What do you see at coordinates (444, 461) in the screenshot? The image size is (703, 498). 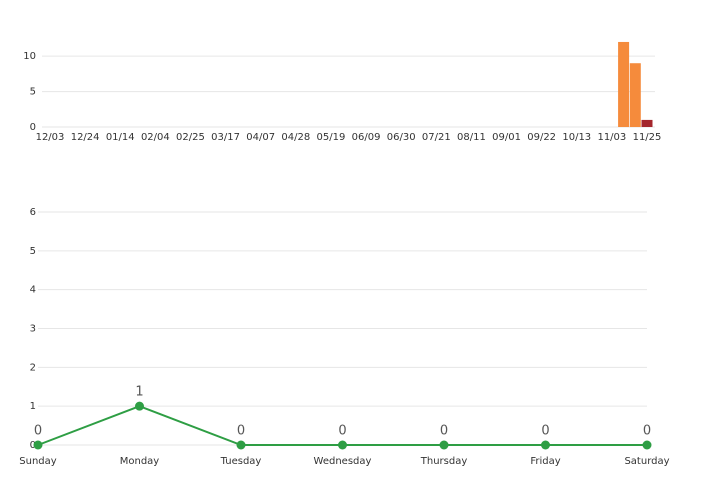 I see `x-tick-label: Thursday` at bounding box center [444, 461].